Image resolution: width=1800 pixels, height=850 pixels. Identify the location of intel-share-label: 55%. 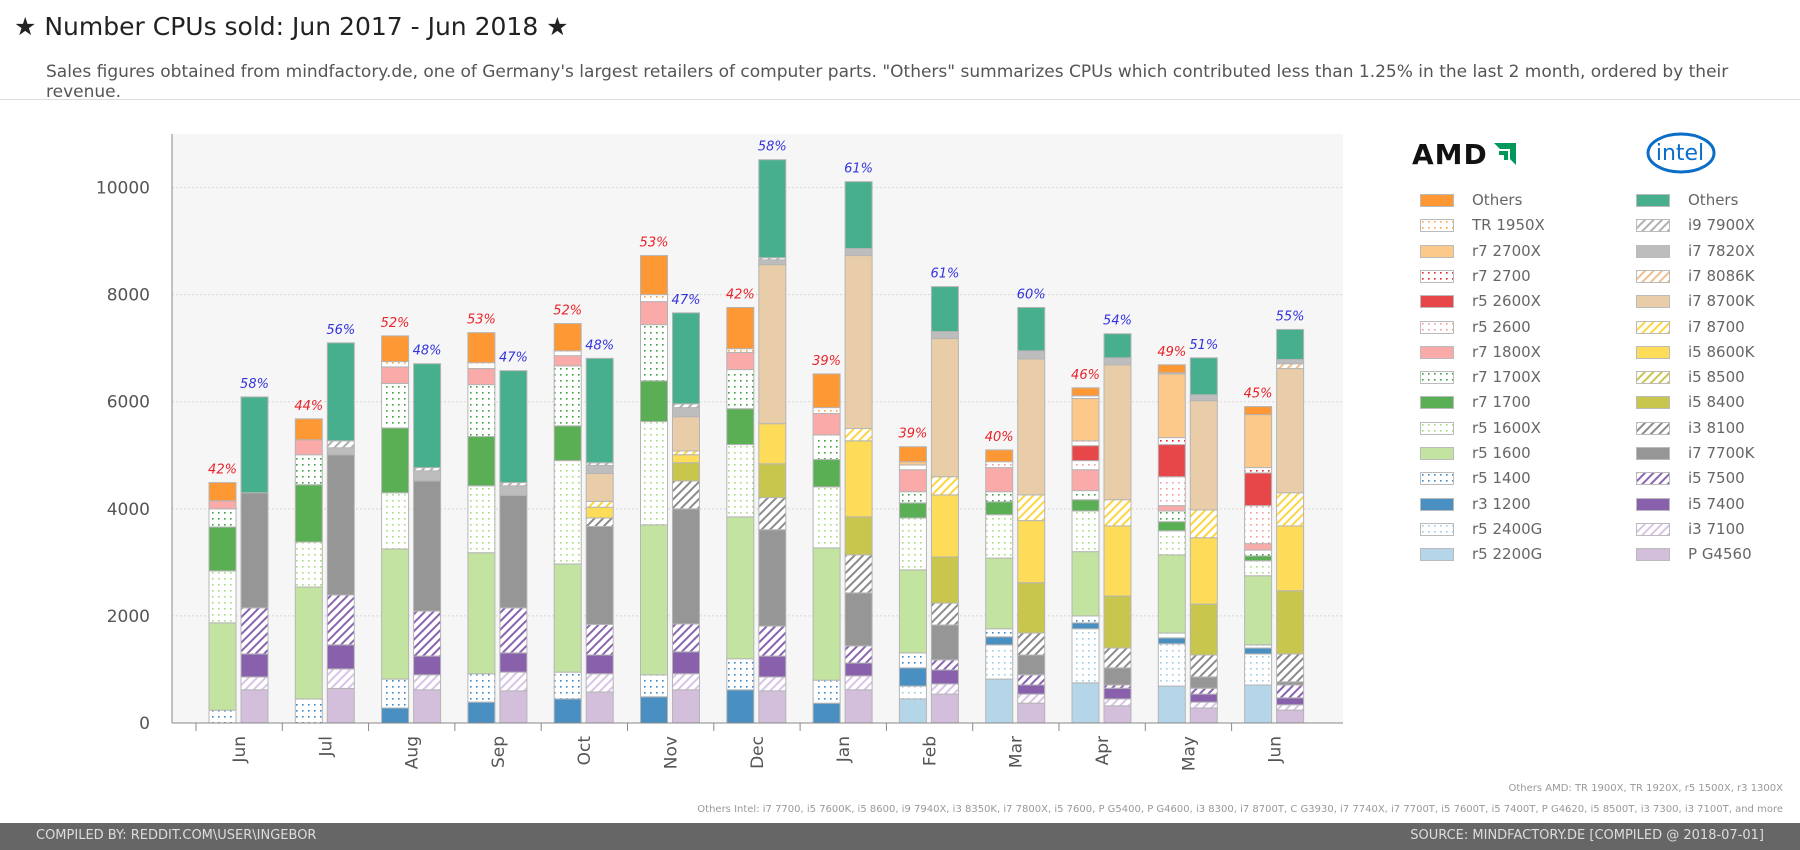
(1290, 316).